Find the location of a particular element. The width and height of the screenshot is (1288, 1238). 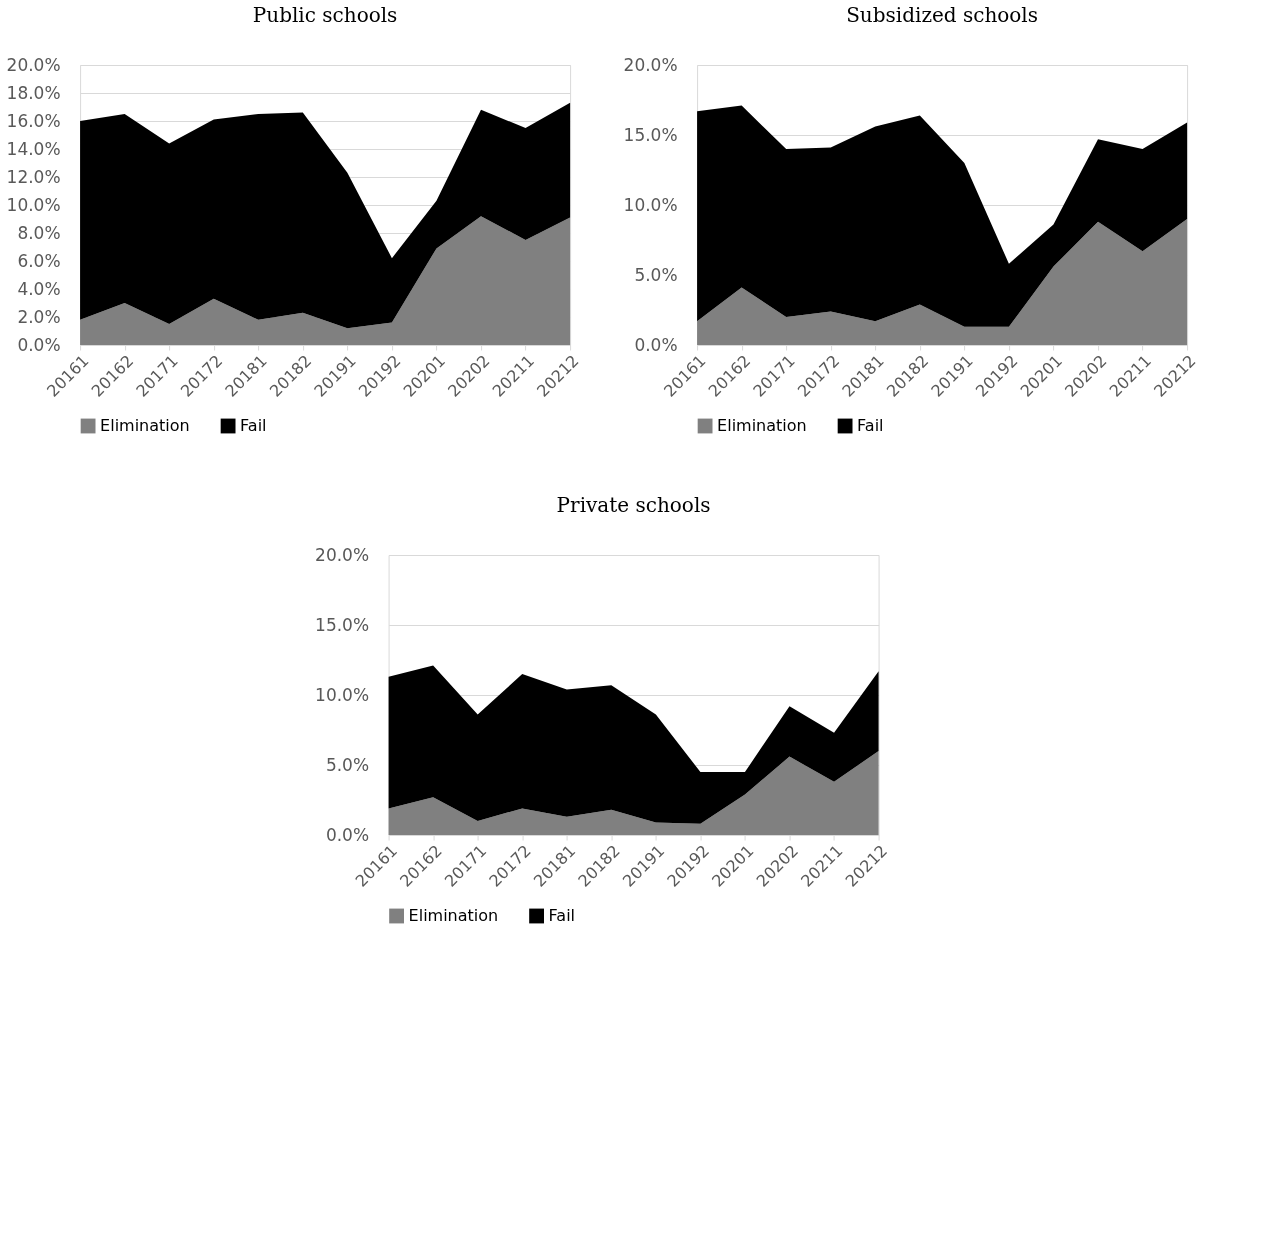

y-tick-label: 4.0% is located at coordinates (39, 288).